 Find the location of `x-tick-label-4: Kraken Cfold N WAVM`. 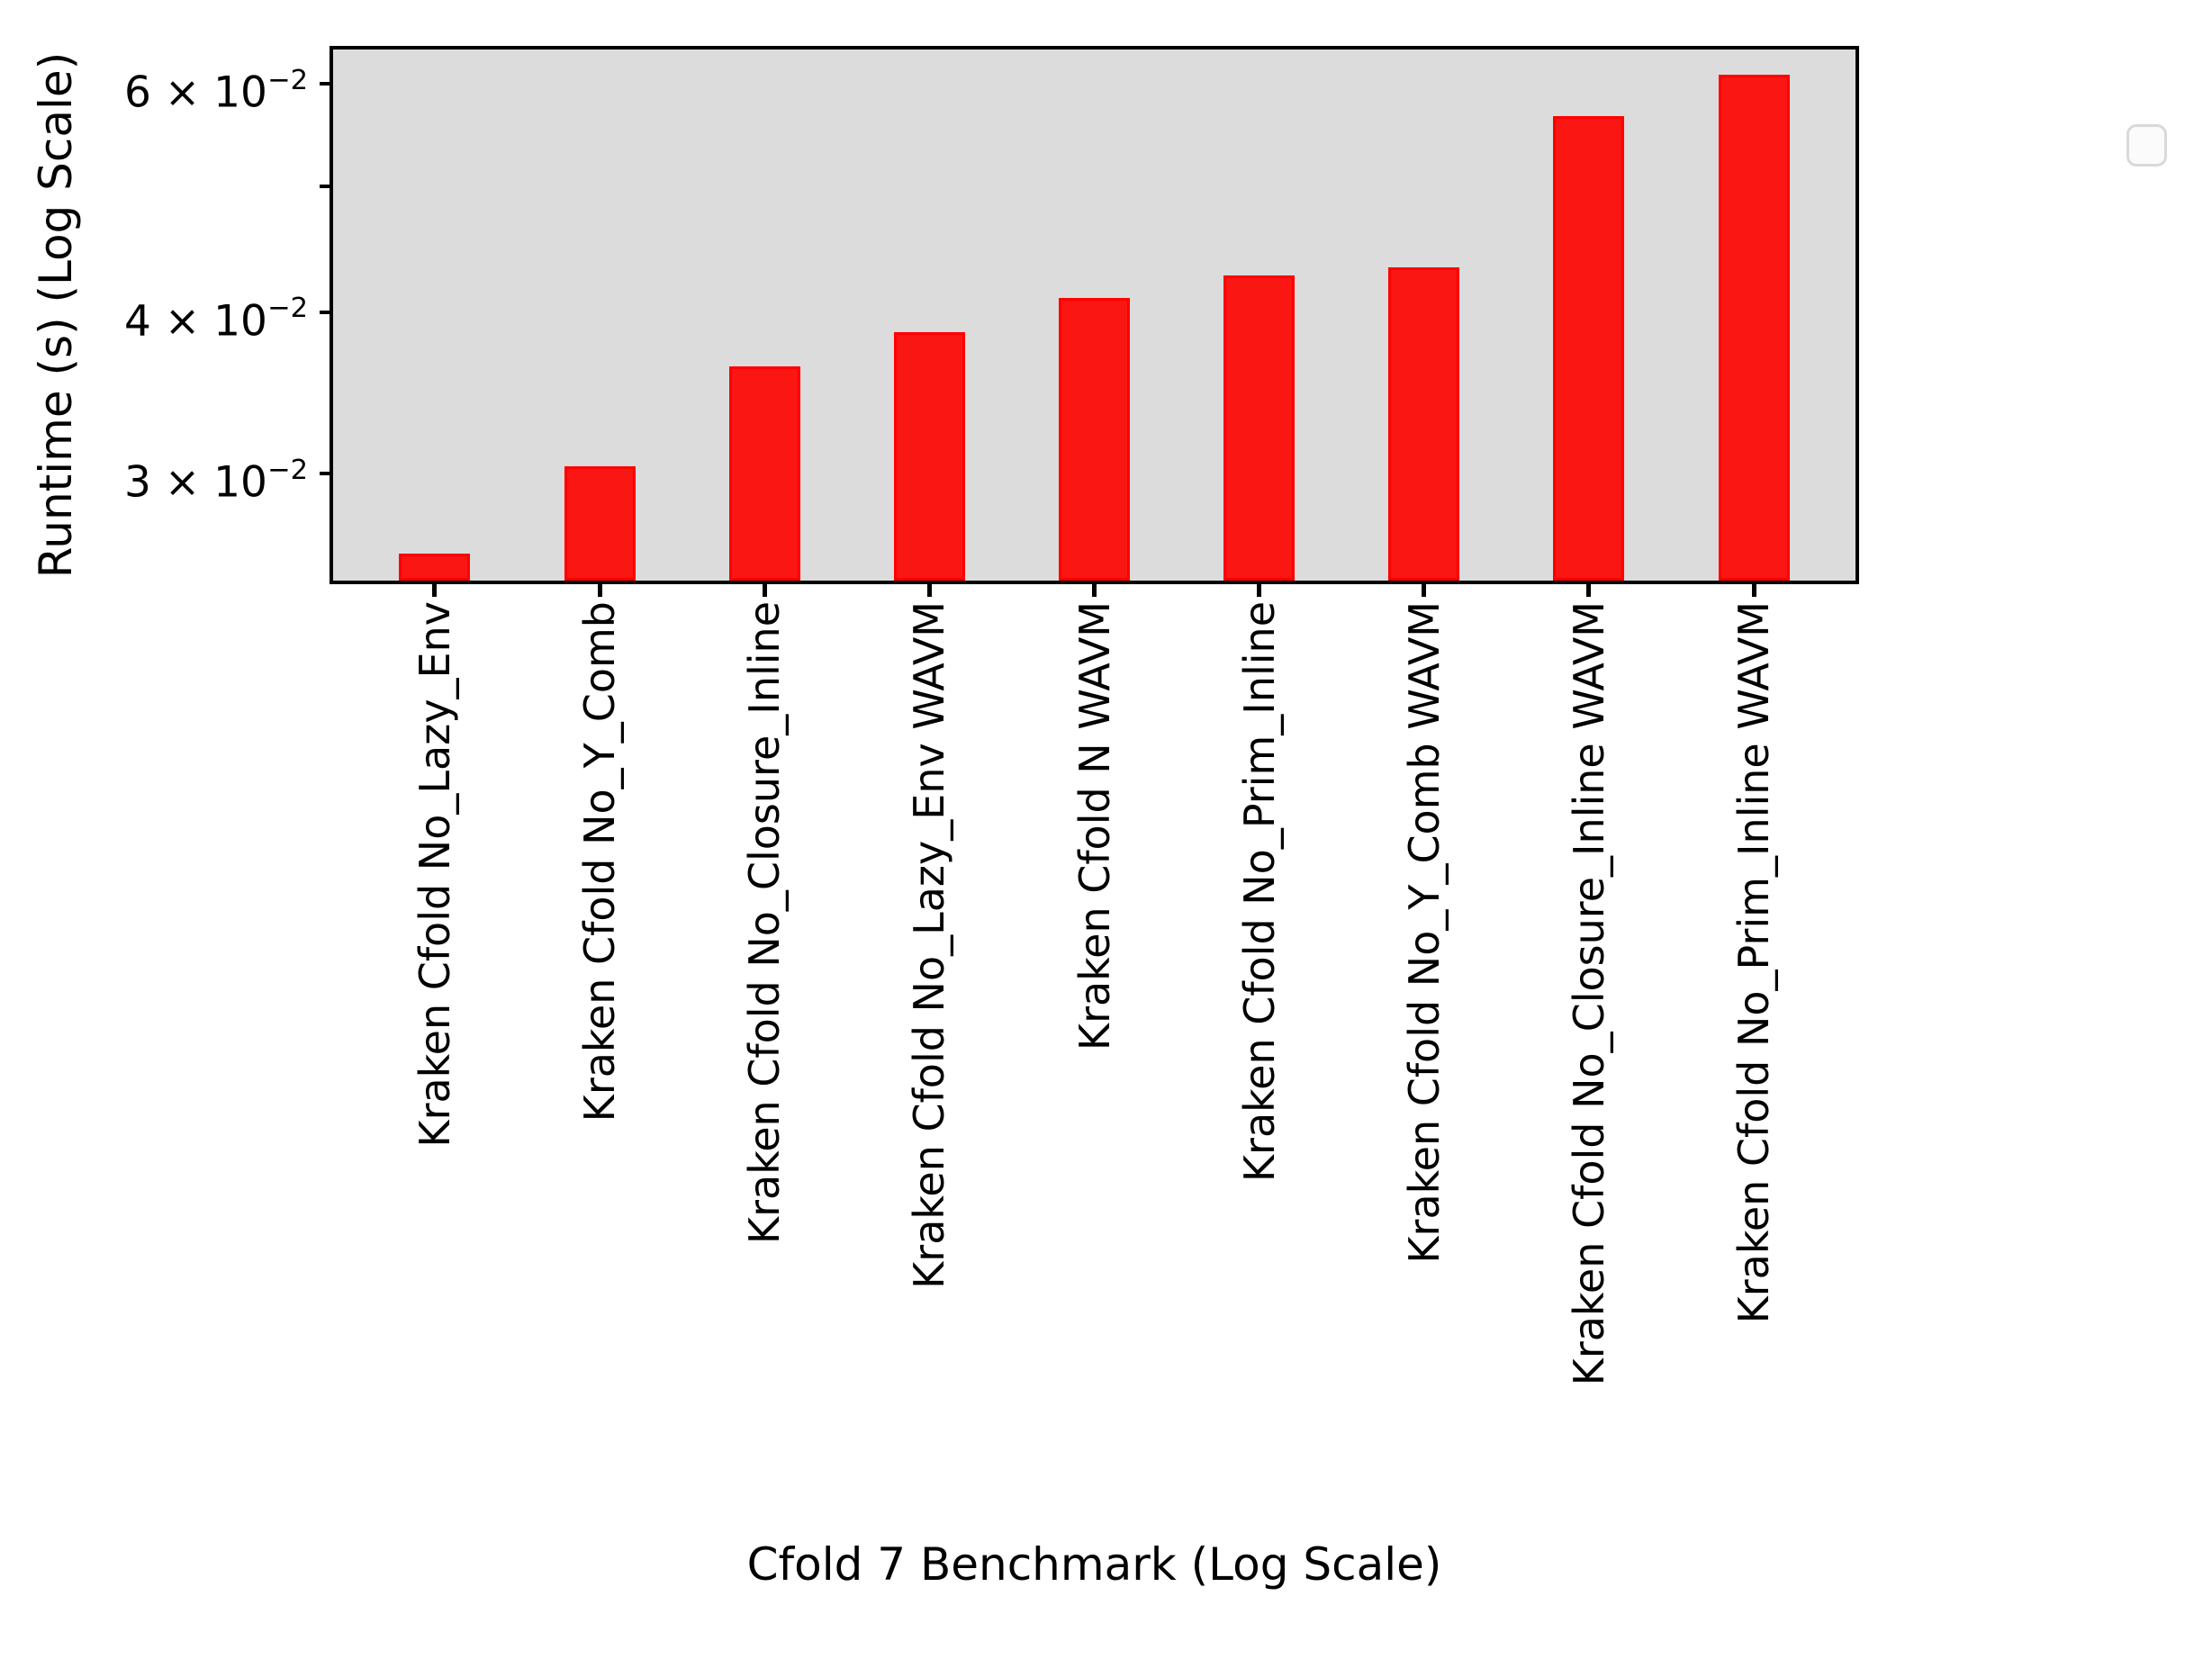

x-tick-label-4: Kraken Cfold N WAVM is located at coordinates (1094, 826).